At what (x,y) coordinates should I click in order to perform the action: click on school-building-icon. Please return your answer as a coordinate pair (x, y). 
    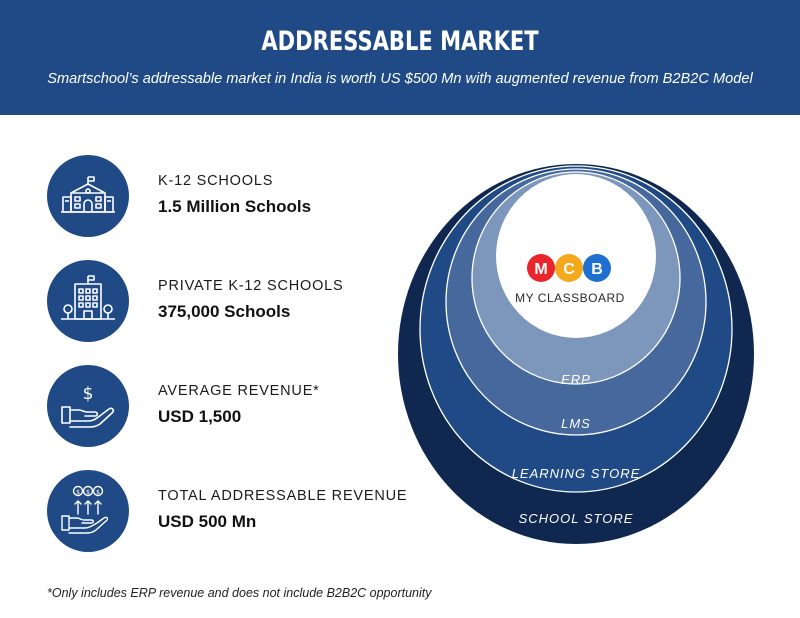
    Looking at the image, I should click on (88, 196).